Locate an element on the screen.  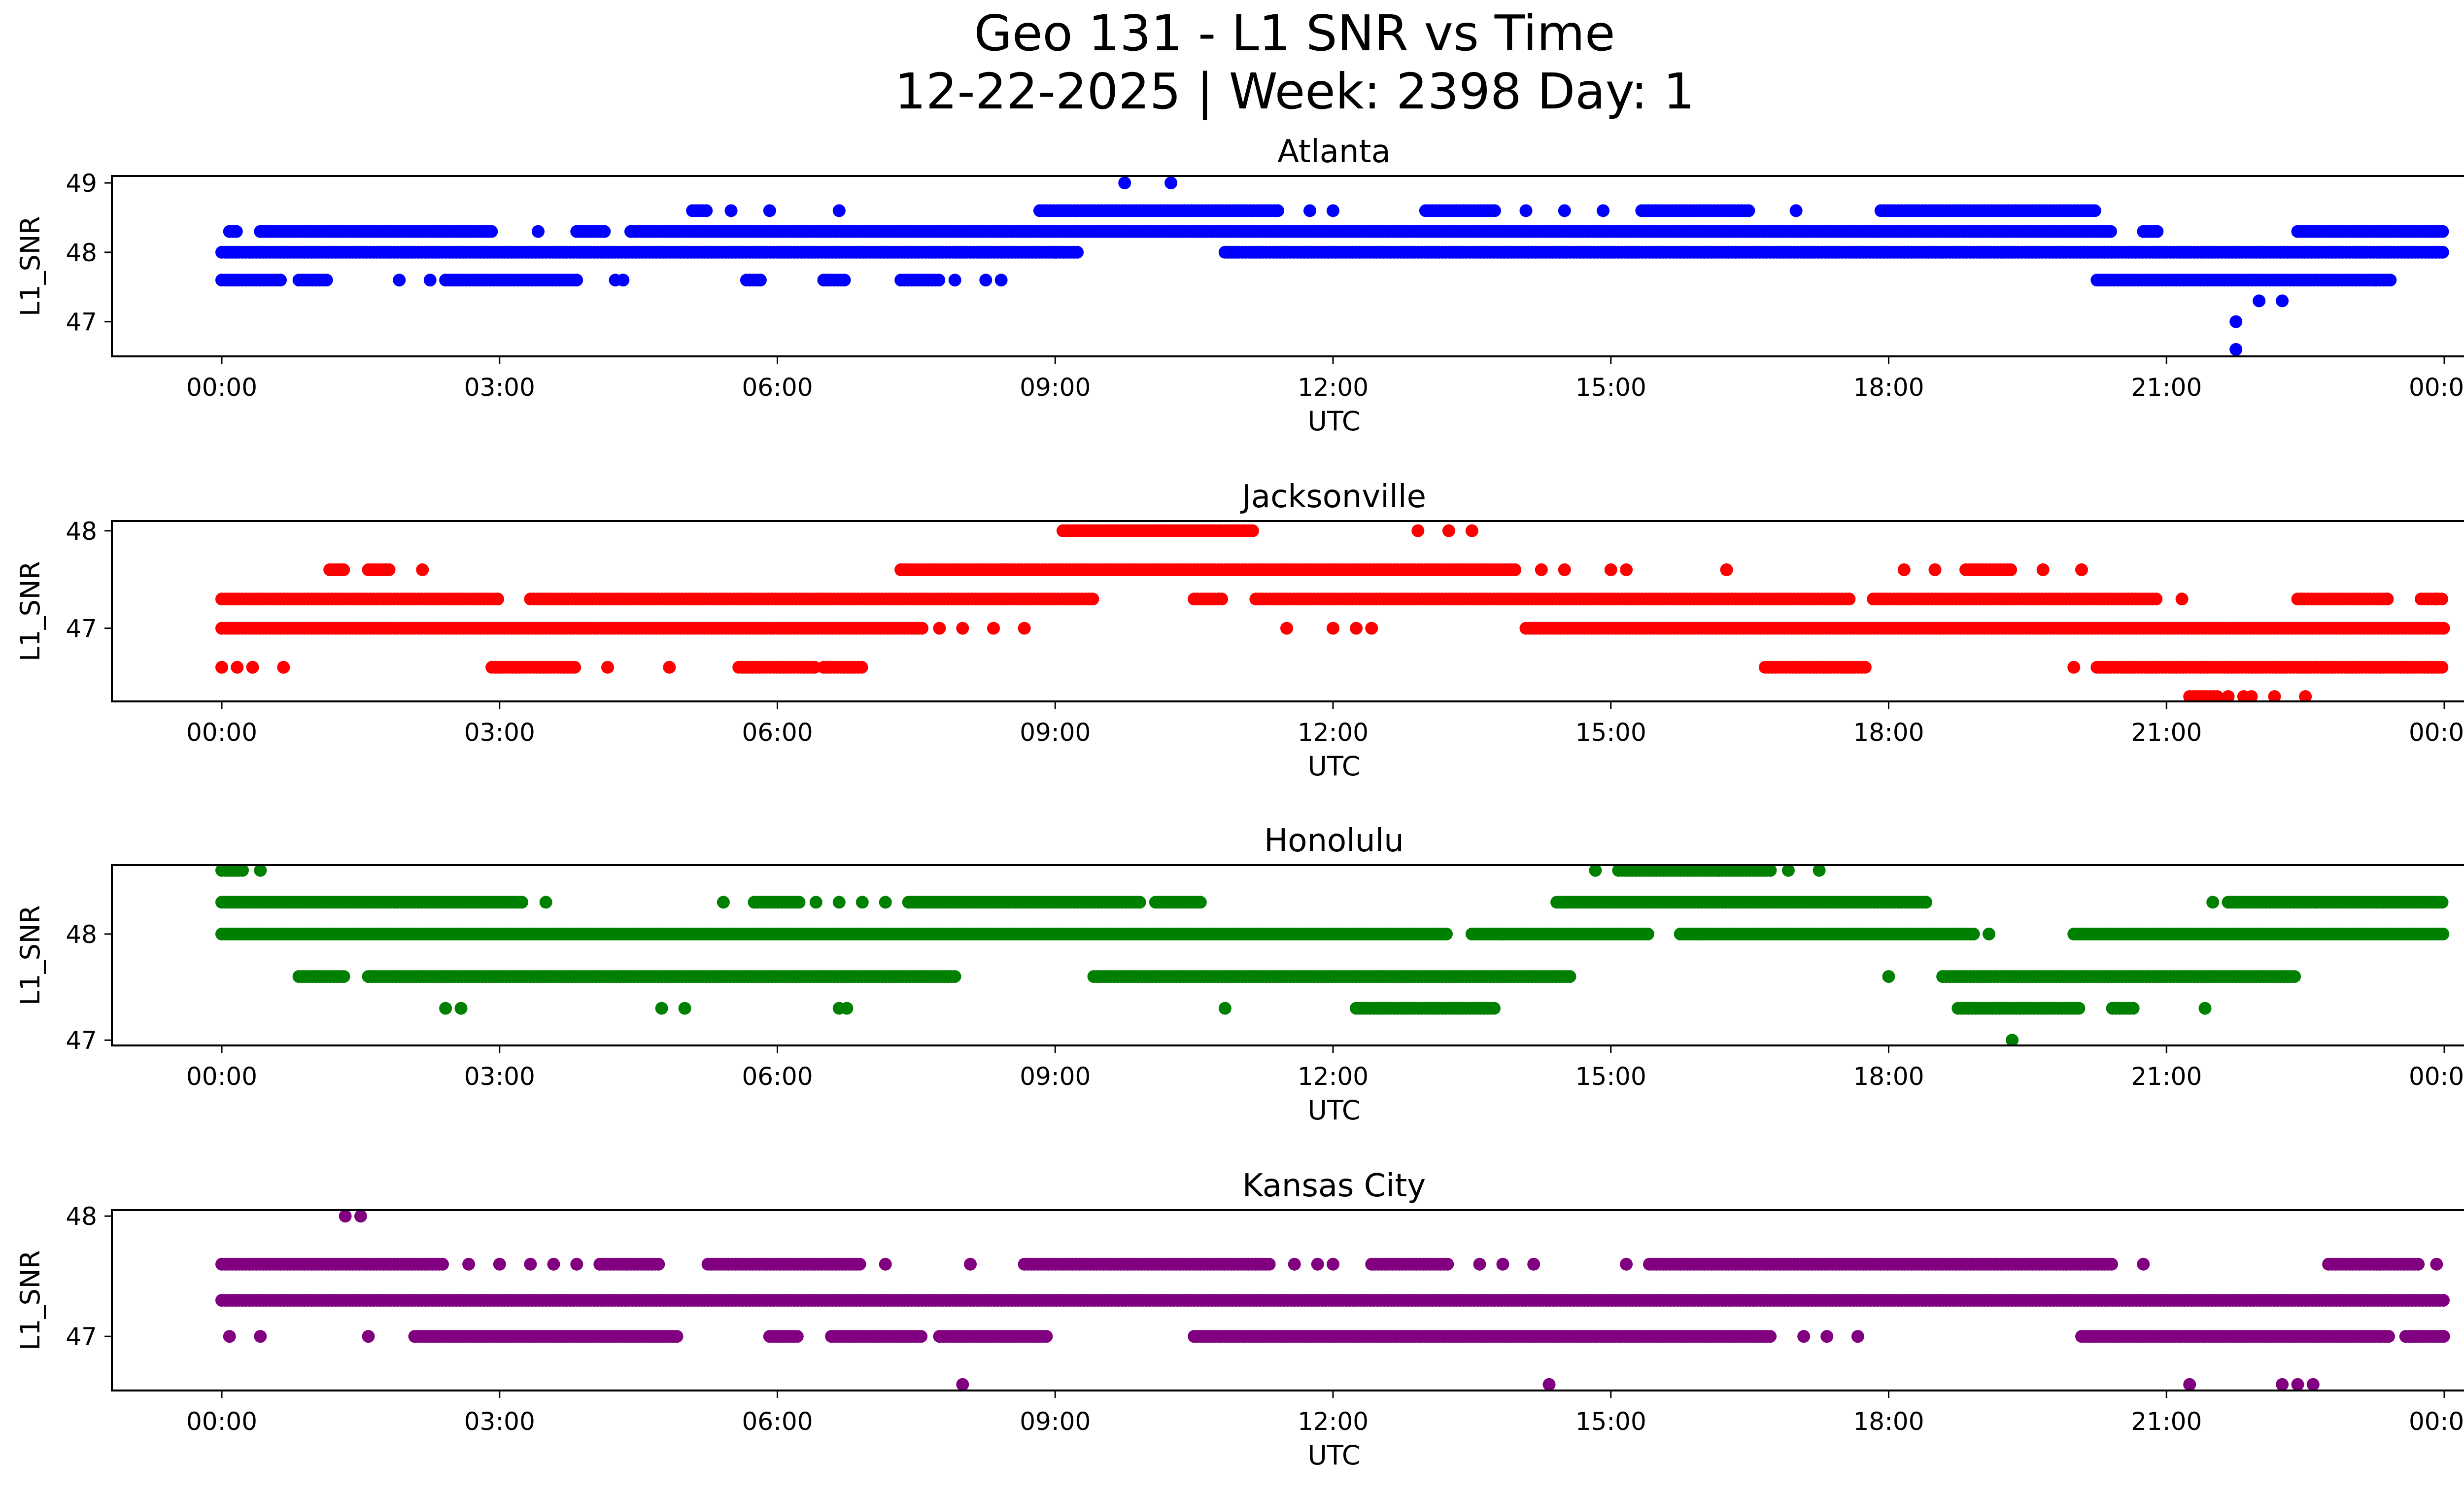
subplot-title: Honolulu is located at coordinates (1334, 841).